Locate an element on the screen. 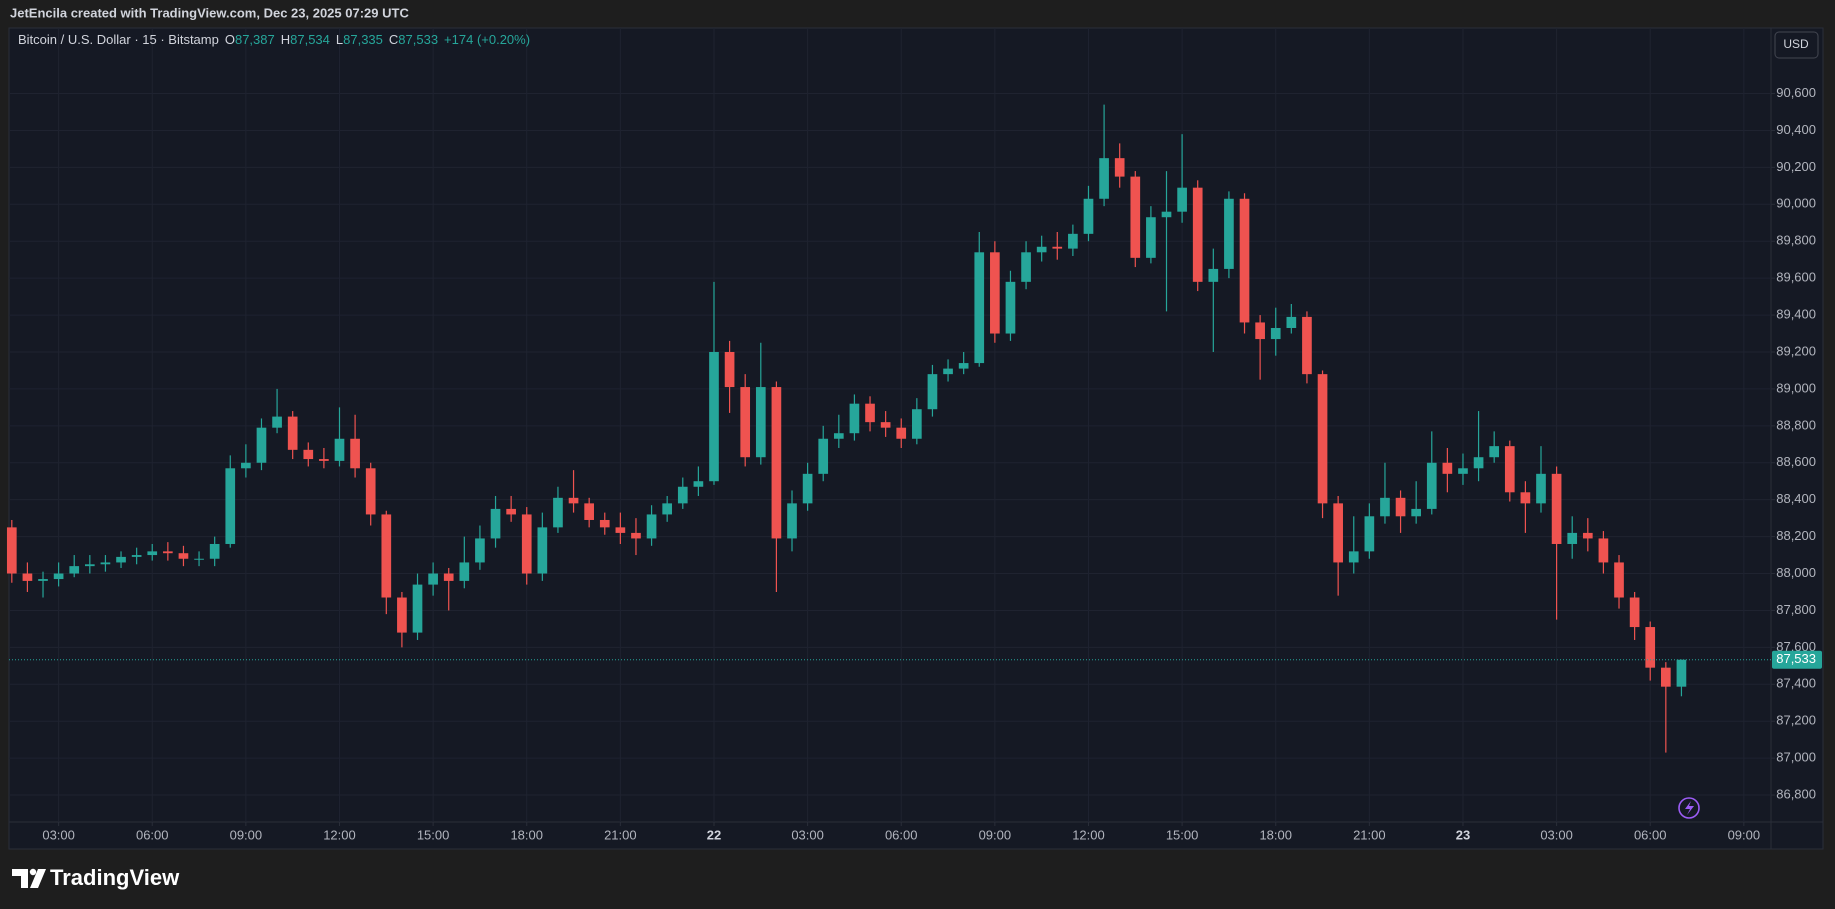 The image size is (1835, 909). assistant-circle is located at coordinates (1689, 808).